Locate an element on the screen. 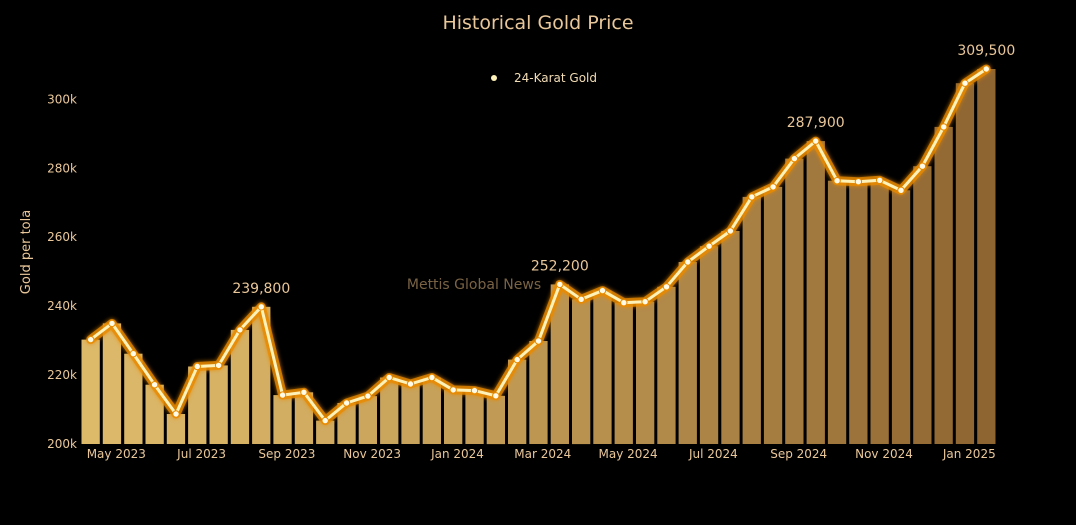 The width and height of the screenshot is (1076, 525). x-tick-label: Mar 2024 is located at coordinates (542, 454).